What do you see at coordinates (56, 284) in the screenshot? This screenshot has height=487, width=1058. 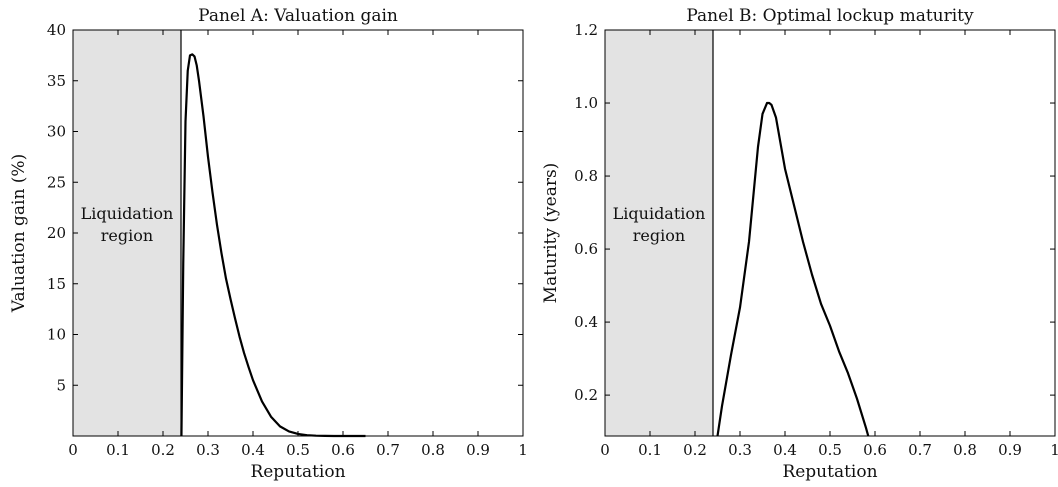 I see `y-tick-label: 15` at bounding box center [56, 284].